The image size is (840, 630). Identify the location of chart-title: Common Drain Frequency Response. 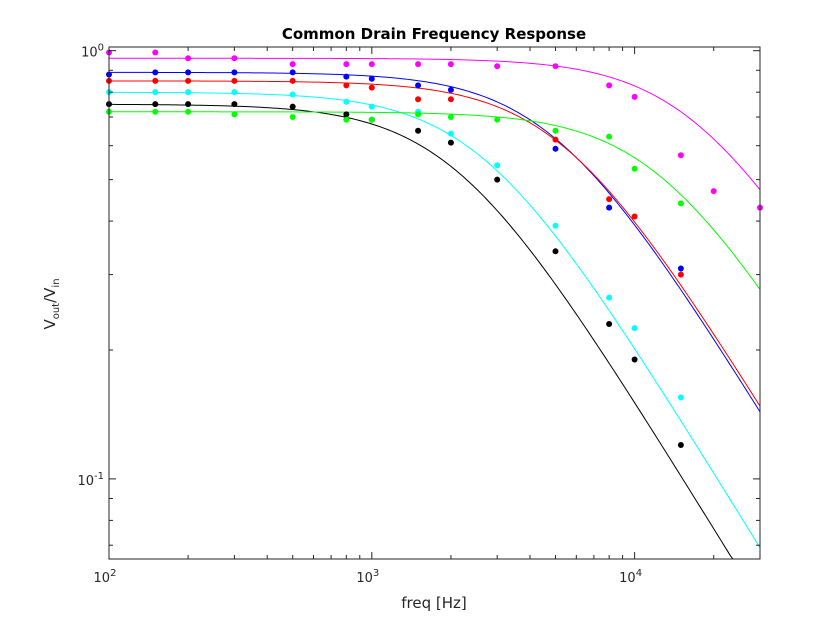
(434, 34).